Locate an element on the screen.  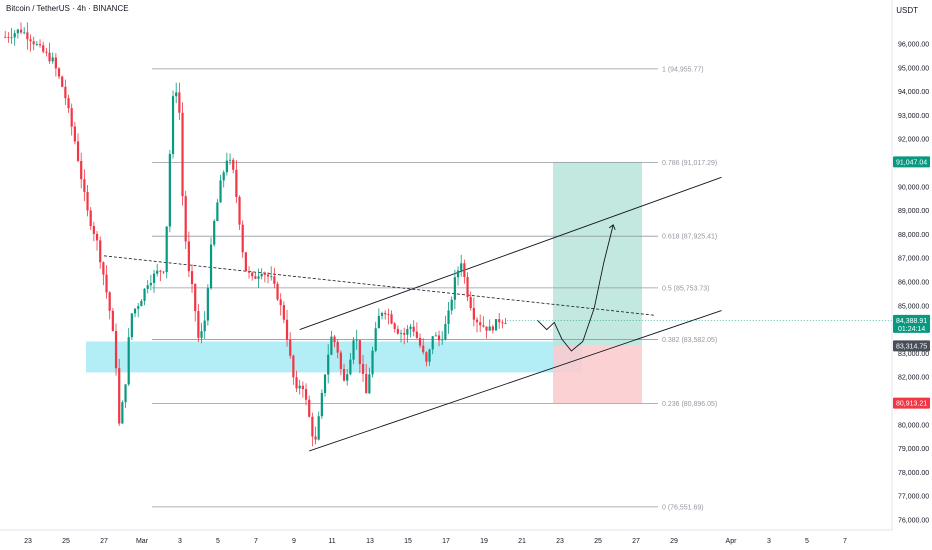
price-tick-label: 76,000.00 is located at coordinates (913, 521).